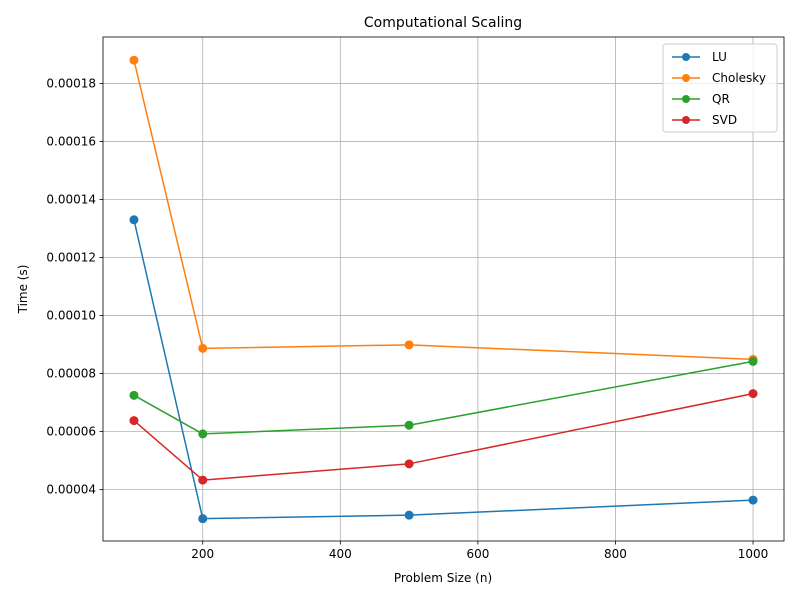 The image size is (800, 600). What do you see at coordinates (686, 120) in the screenshot?
I see `legend-marker-svd` at bounding box center [686, 120].